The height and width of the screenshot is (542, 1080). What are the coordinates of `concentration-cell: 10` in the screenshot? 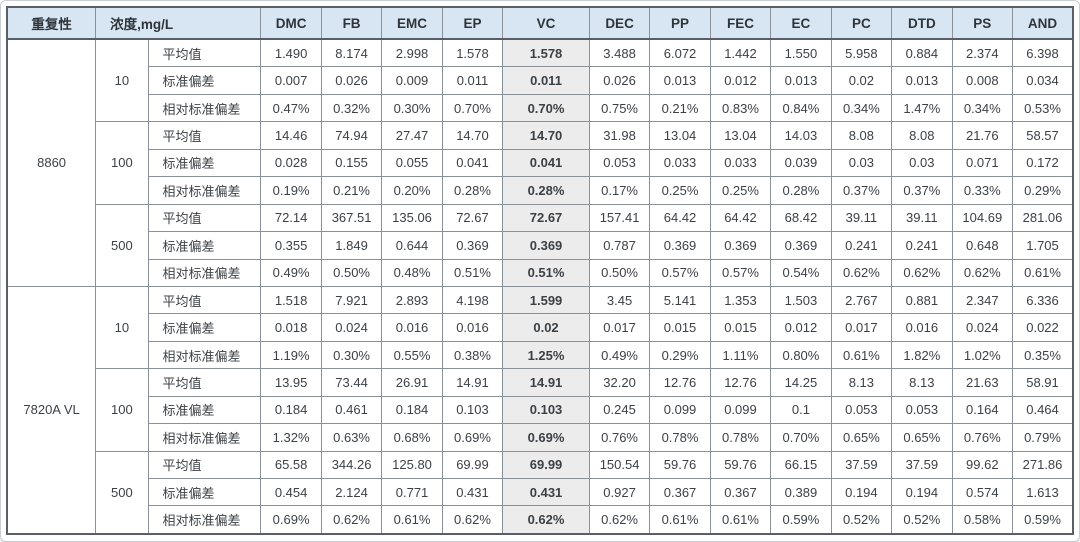 It's located at (122, 327).